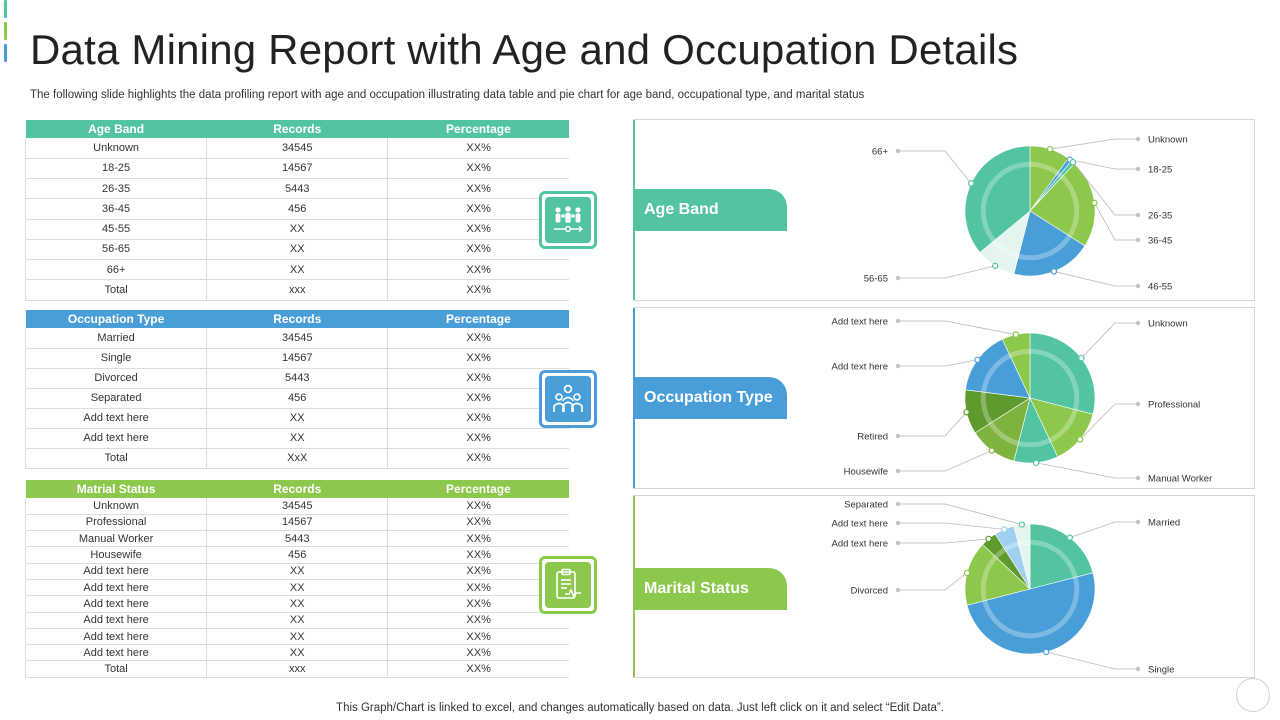 This screenshot has width=1280, height=720. I want to click on table-row: Unknown 34545 XX%, so click(296, 148).